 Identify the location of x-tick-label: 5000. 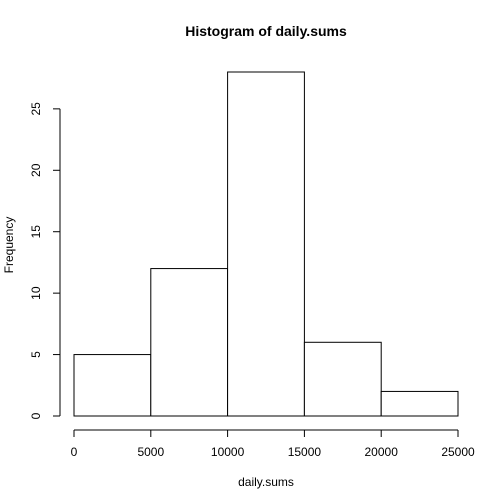
(150, 452).